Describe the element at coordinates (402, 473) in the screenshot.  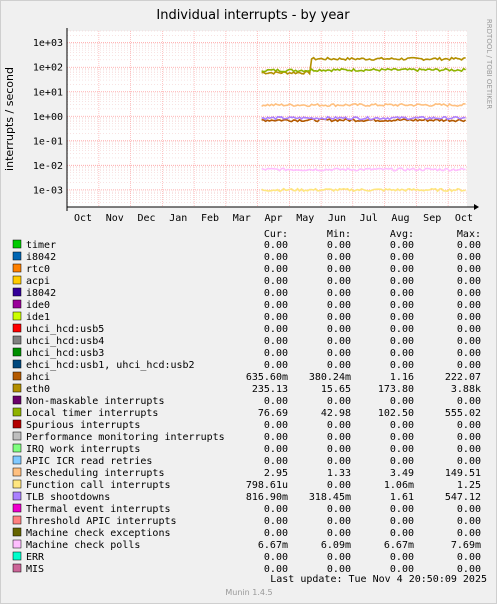
I see `legend-value: 3.49` at that location.